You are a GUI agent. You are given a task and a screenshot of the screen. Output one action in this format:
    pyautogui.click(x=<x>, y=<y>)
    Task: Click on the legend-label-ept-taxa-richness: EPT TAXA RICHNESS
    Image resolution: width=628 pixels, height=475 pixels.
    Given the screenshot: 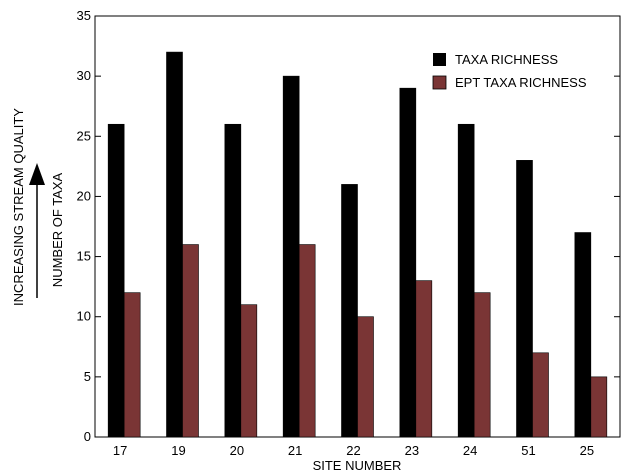 What is the action you would take?
    pyautogui.click(x=521, y=82)
    